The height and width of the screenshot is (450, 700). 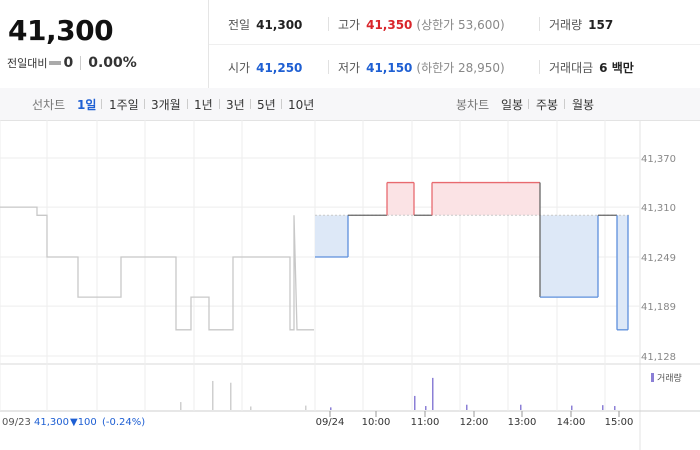 What do you see at coordinates (350, 104) in the screenshot?
I see `chart-tab-bar: 선차트 1일 1주일 3개월 1년 3년 5년 10년 봉차트 일봉 주봉 월봉` at bounding box center [350, 104].